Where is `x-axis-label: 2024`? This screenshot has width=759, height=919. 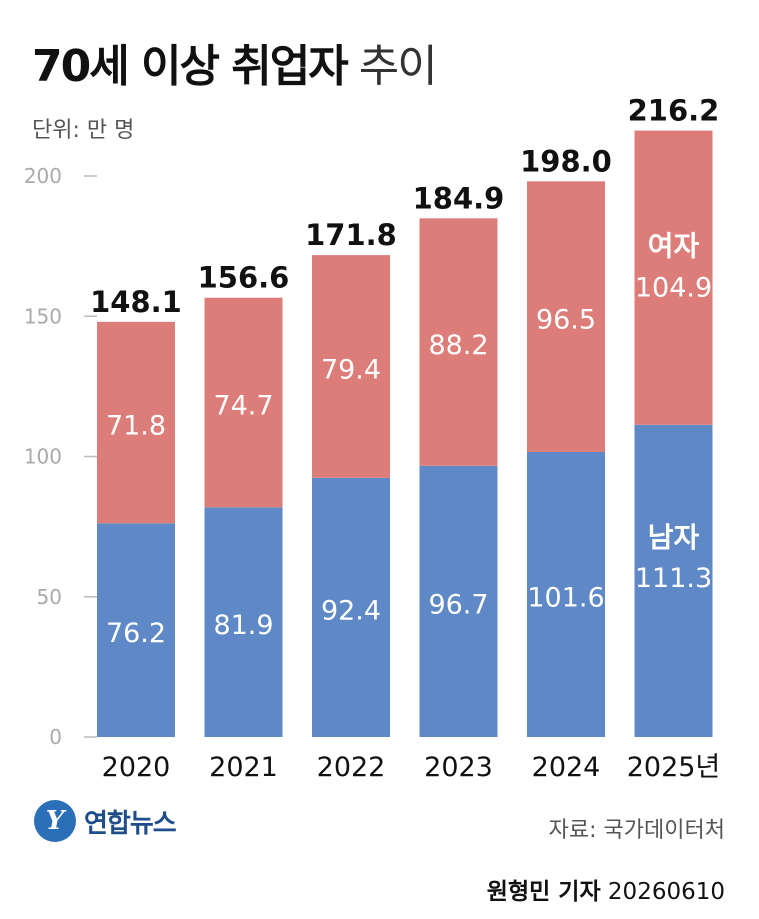 x-axis-label: 2024 is located at coordinates (566, 767).